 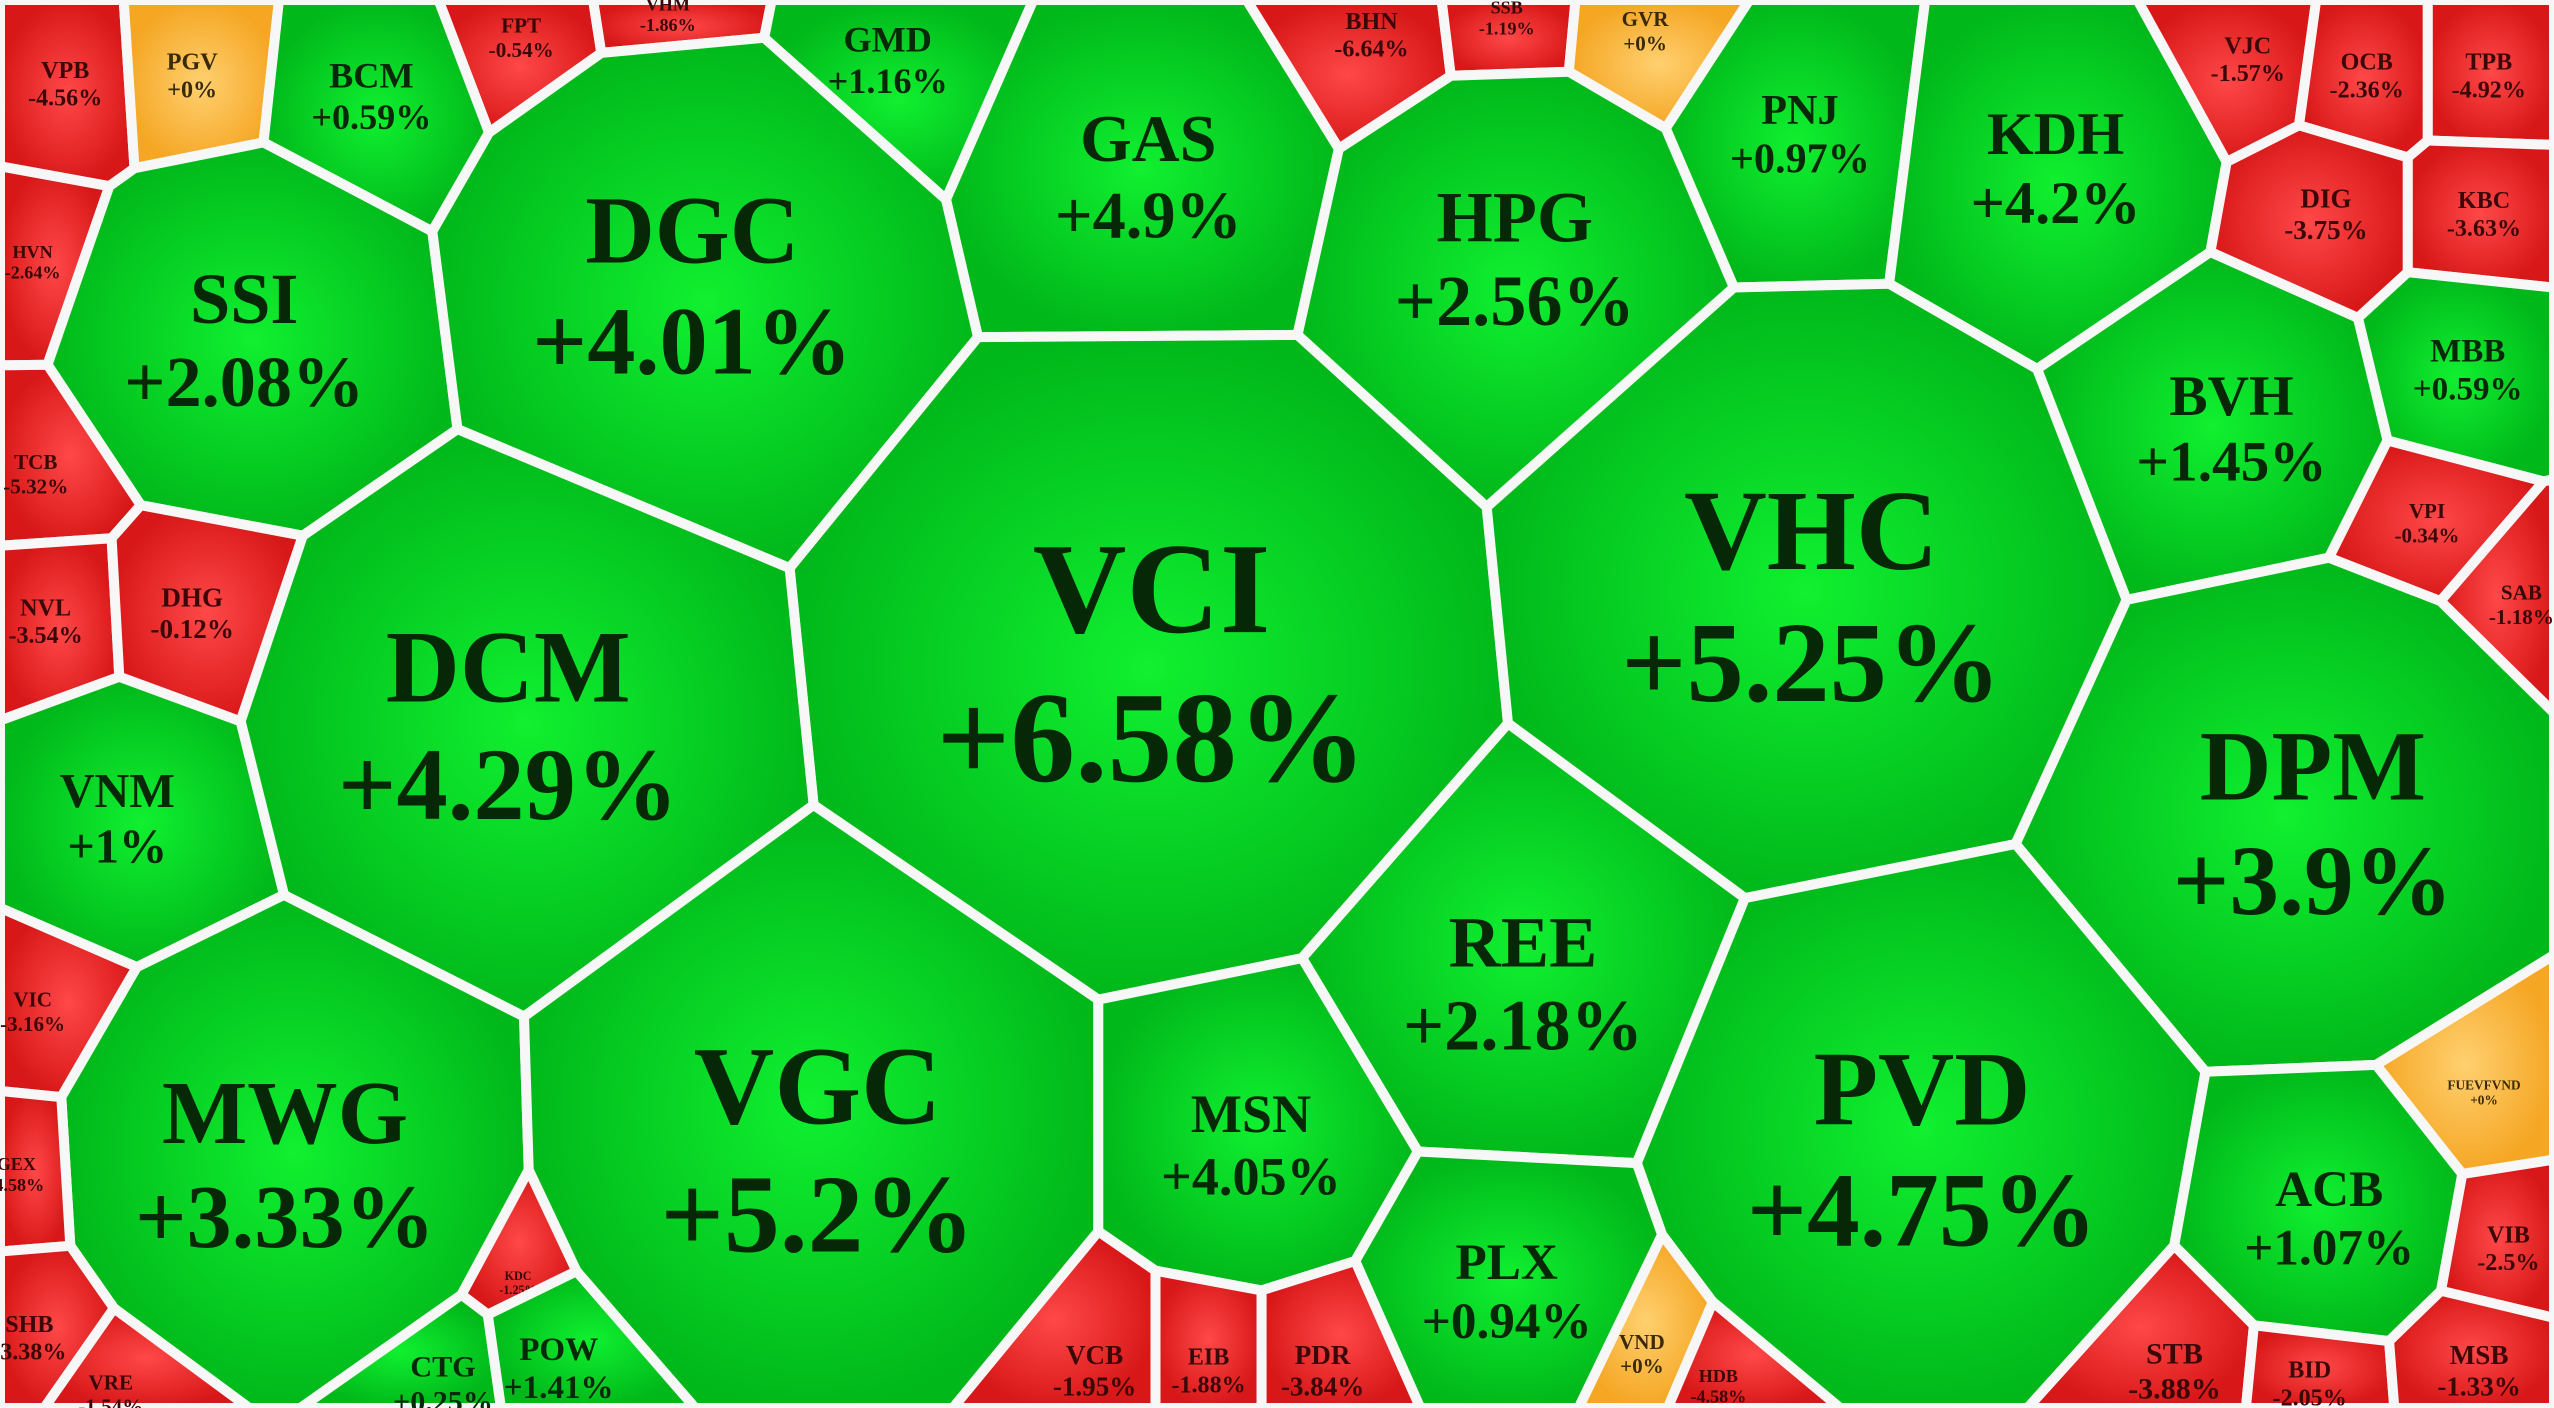 I want to click on cell-ticker: HVN, so click(x=32, y=252).